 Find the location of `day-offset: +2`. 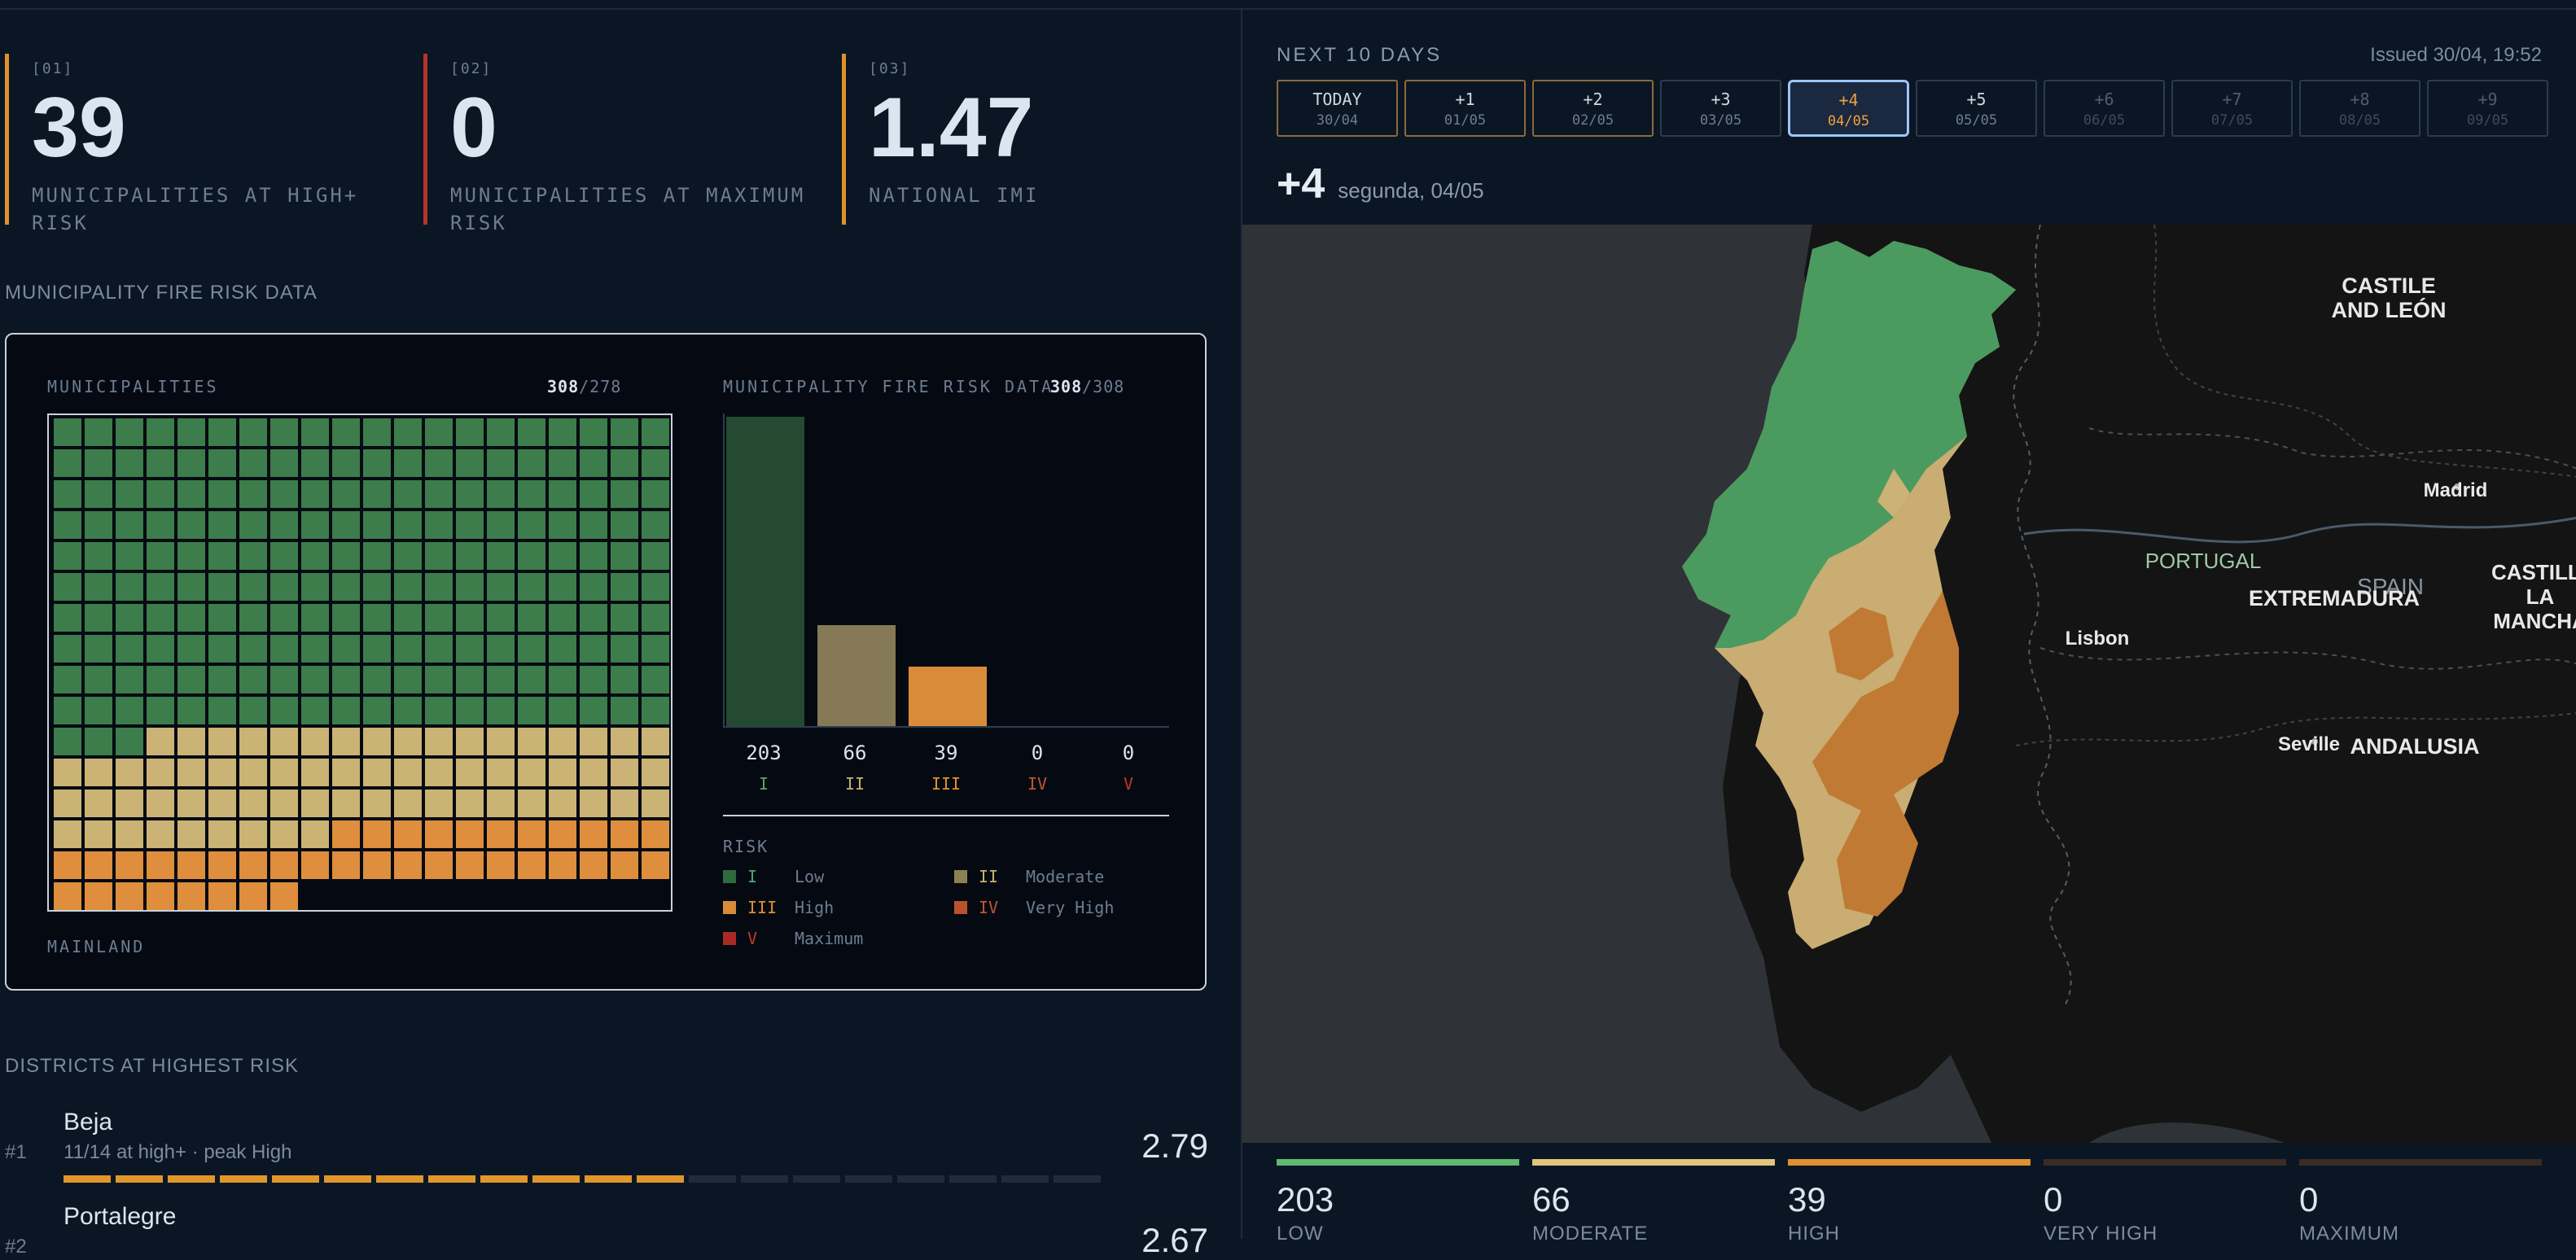

day-offset: +2 is located at coordinates (1593, 99).